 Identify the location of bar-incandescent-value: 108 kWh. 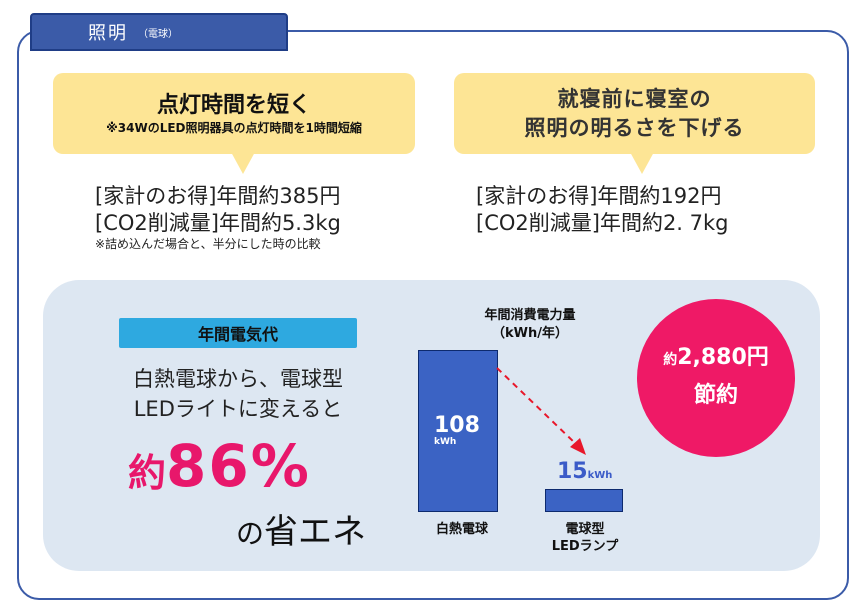
(457, 430).